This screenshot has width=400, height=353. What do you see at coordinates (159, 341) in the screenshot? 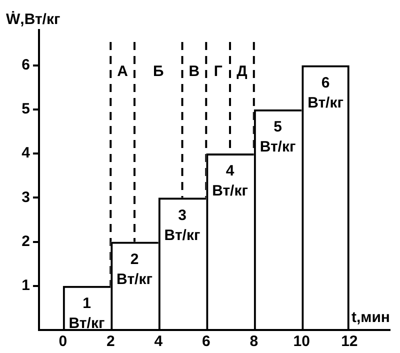
I see `x-tick-label: 4` at bounding box center [159, 341].